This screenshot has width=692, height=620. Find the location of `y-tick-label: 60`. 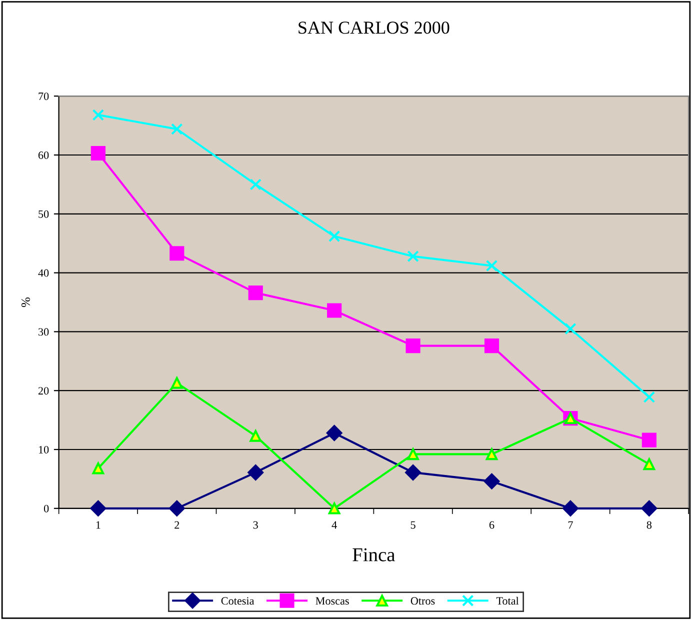

y-tick-label: 60 is located at coordinates (43, 155).